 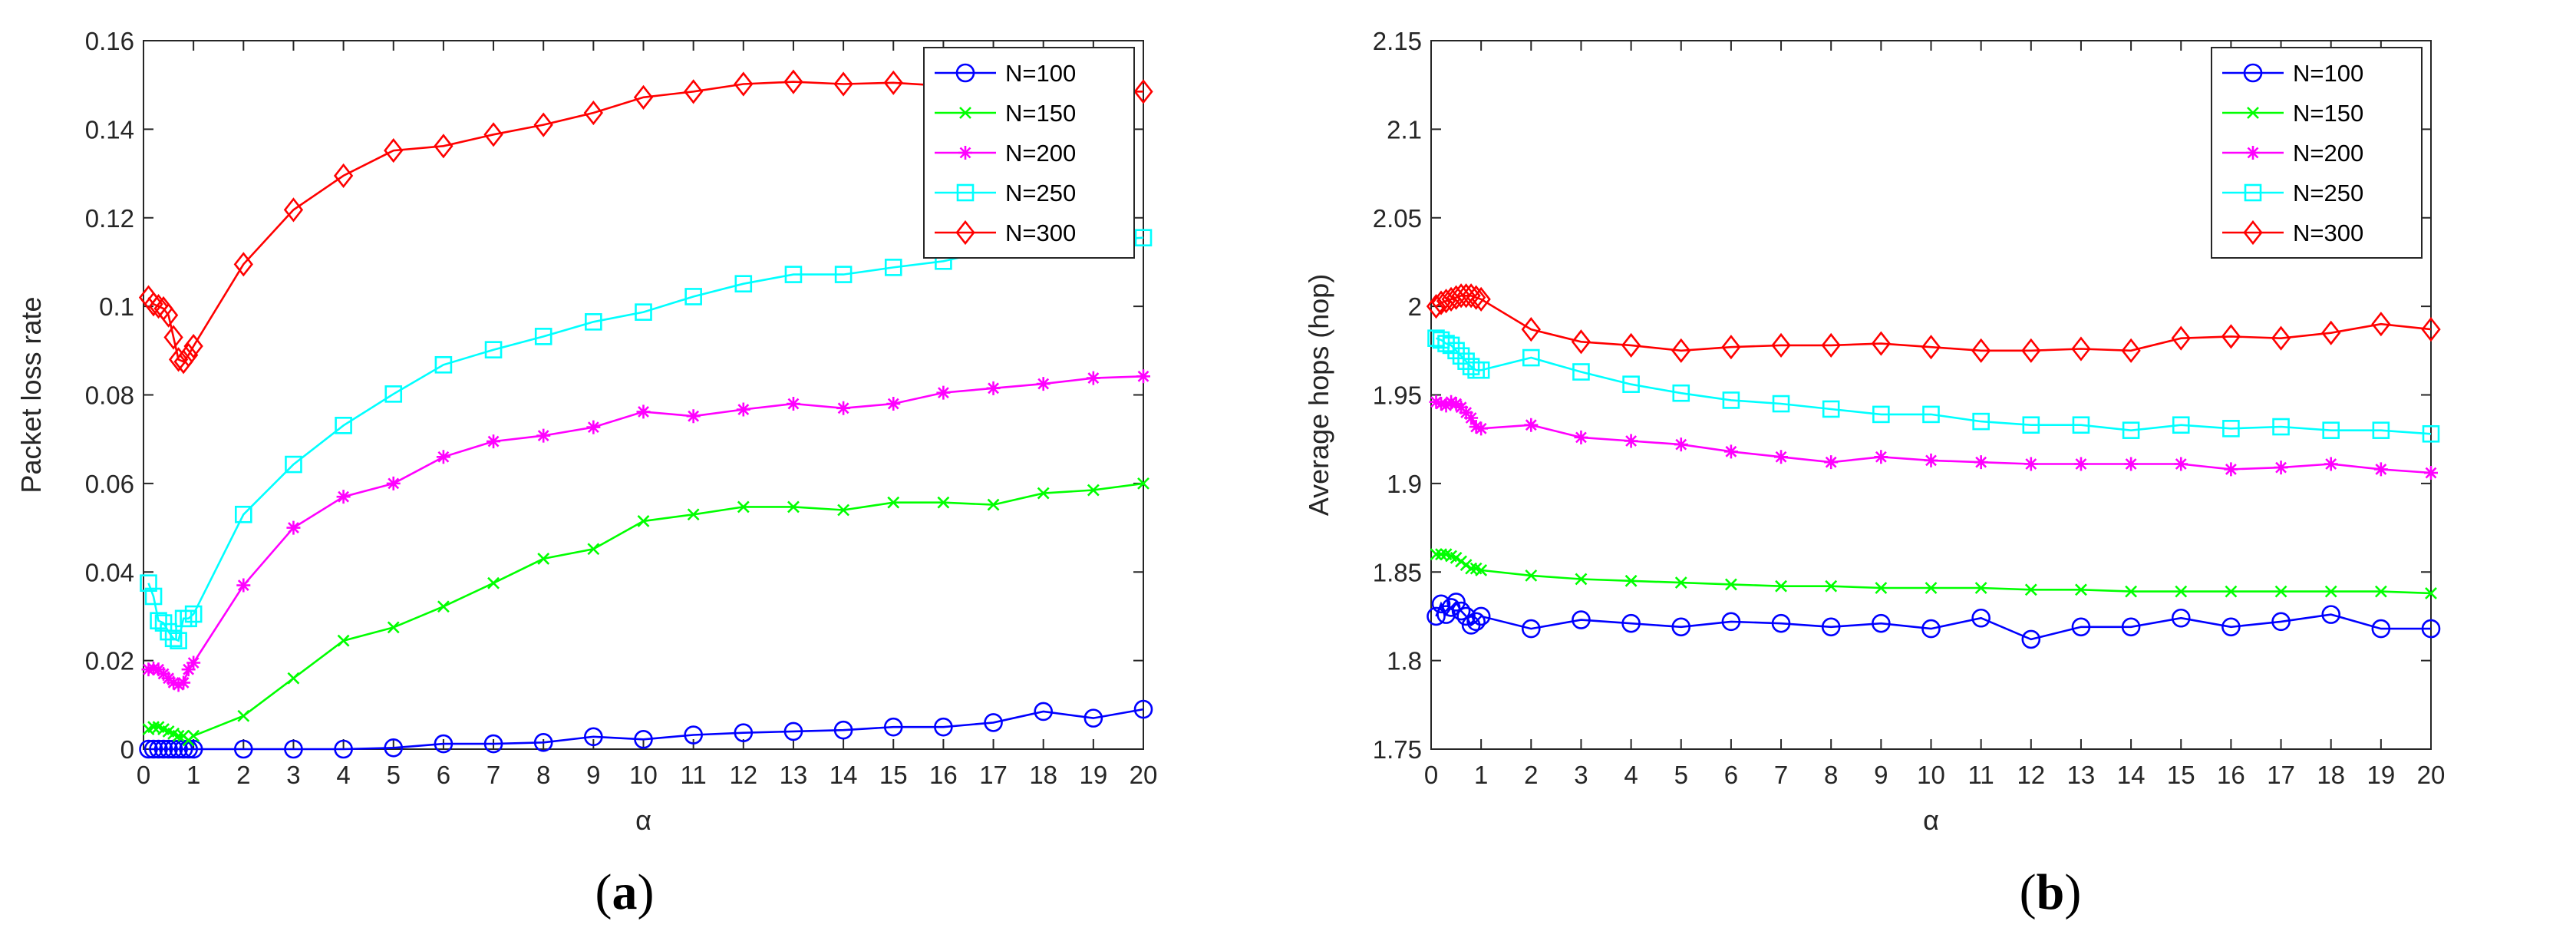 What do you see at coordinates (894, 775) in the screenshot?
I see `x-tick-label: 15` at bounding box center [894, 775].